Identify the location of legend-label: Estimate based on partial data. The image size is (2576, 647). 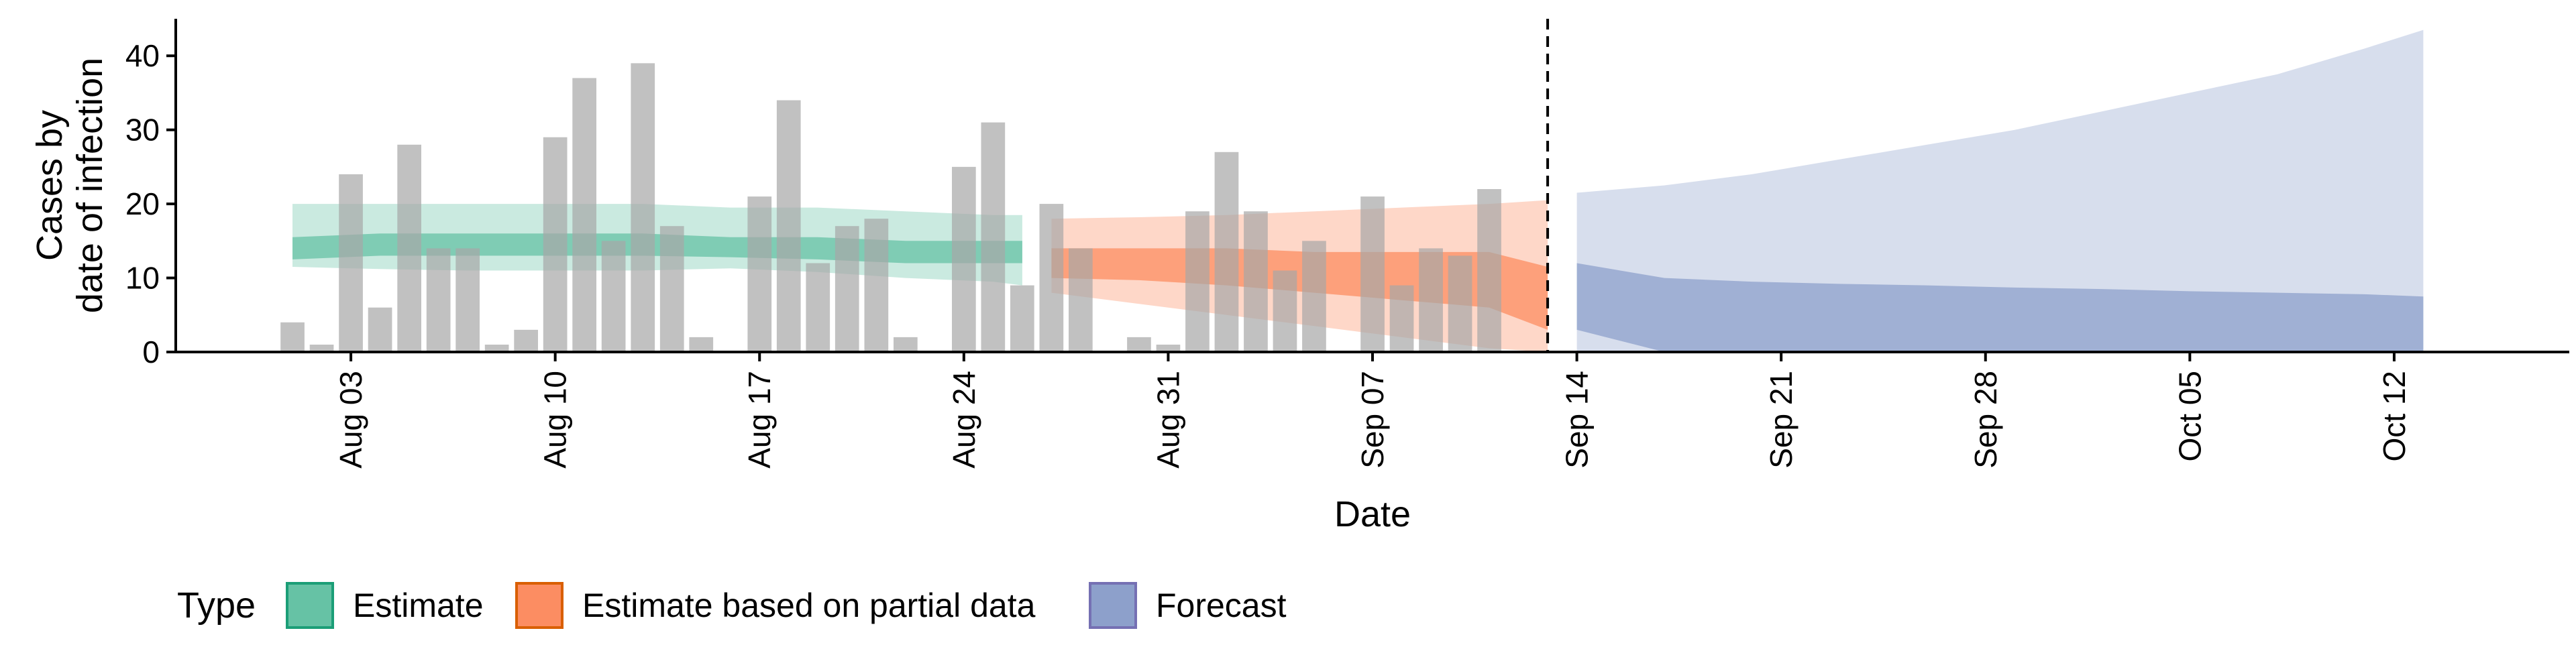
(809, 605).